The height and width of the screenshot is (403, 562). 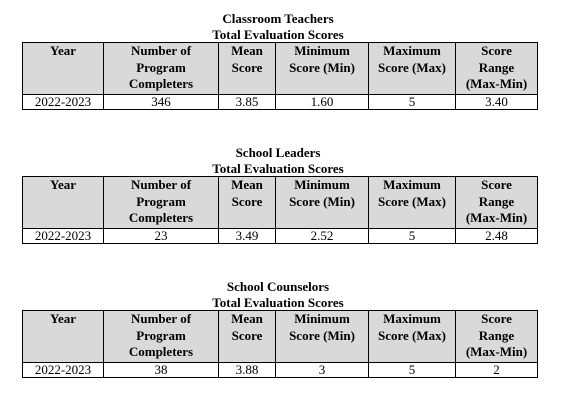 I want to click on cell-range: 2, so click(x=496, y=370).